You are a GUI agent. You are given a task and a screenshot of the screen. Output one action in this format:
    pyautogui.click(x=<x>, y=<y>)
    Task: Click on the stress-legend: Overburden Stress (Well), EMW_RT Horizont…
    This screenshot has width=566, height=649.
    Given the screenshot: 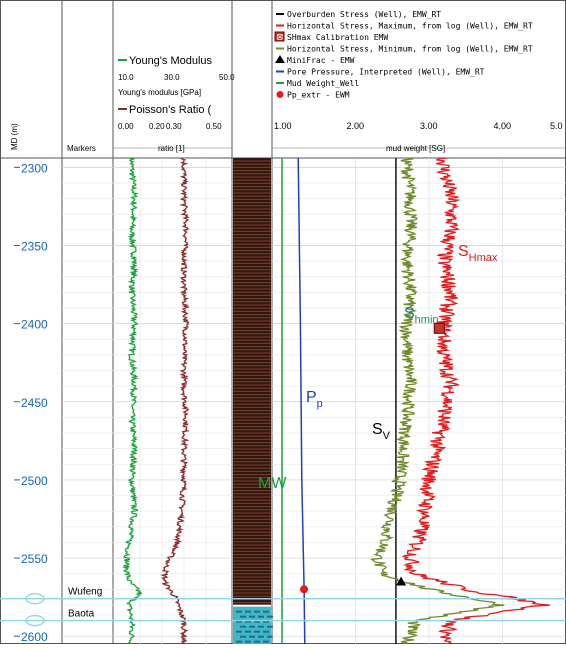 What is the action you would take?
    pyautogui.click(x=403, y=55)
    